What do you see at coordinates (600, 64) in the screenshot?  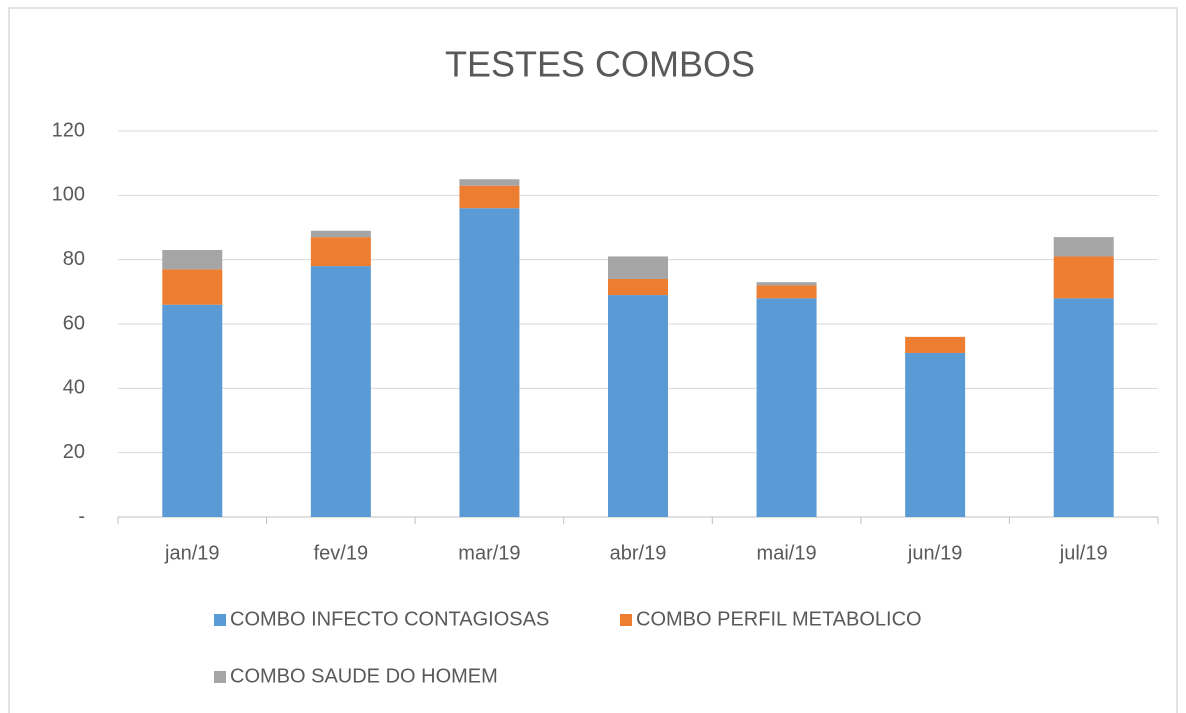 I see `chart-title: TESTES COMBOS` at bounding box center [600, 64].